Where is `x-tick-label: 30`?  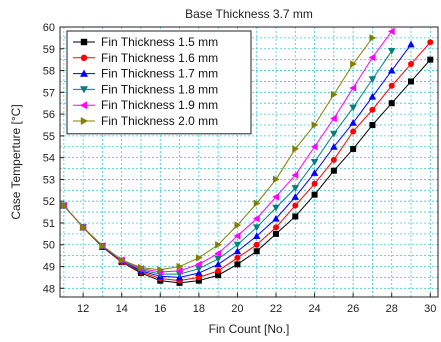 x-tick-label: 30 is located at coordinates (430, 309).